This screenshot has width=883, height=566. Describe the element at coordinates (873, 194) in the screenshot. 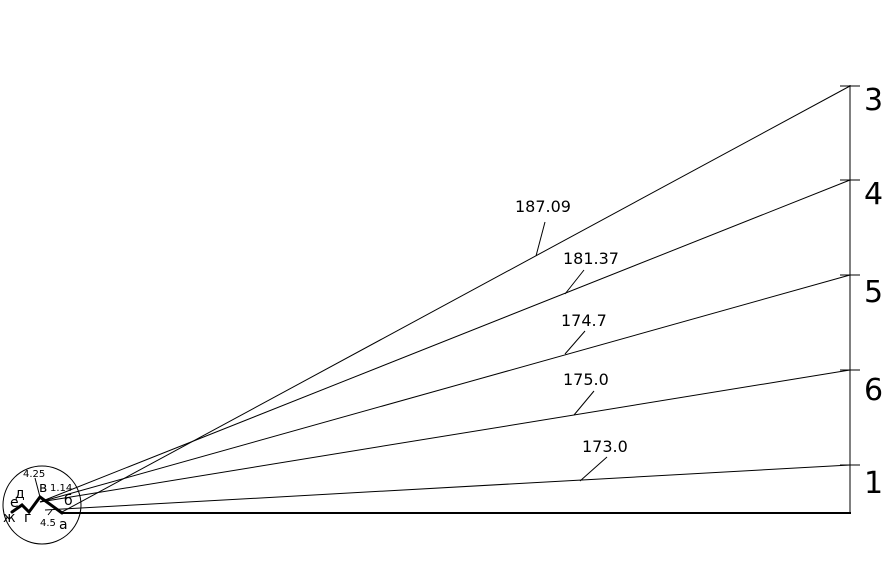

I see `ray-number-4: 4` at that location.